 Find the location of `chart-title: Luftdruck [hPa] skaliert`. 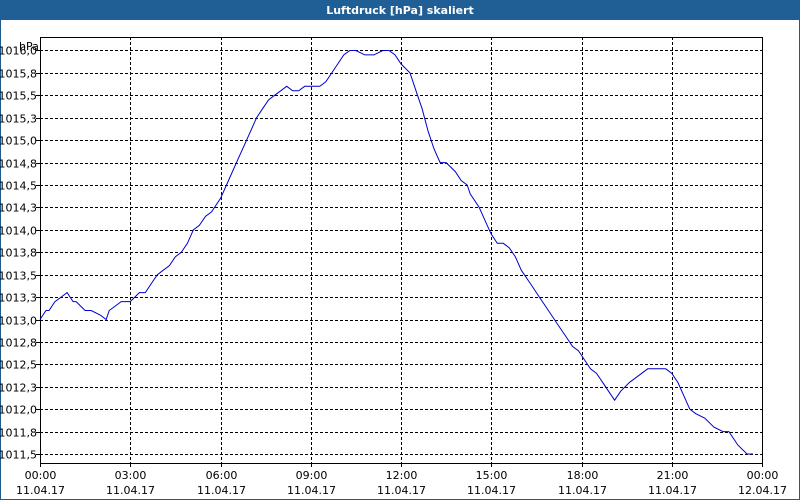

chart-title: Luftdruck [hPa] skaliert is located at coordinates (400, 10).